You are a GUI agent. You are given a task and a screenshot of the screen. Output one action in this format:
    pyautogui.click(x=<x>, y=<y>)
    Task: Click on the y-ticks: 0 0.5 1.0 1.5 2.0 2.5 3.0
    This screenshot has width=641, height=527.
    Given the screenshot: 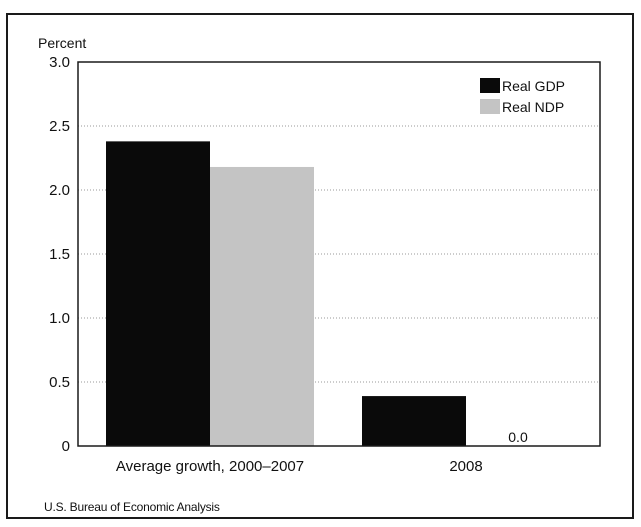 What is the action you would take?
    pyautogui.click(x=59, y=254)
    